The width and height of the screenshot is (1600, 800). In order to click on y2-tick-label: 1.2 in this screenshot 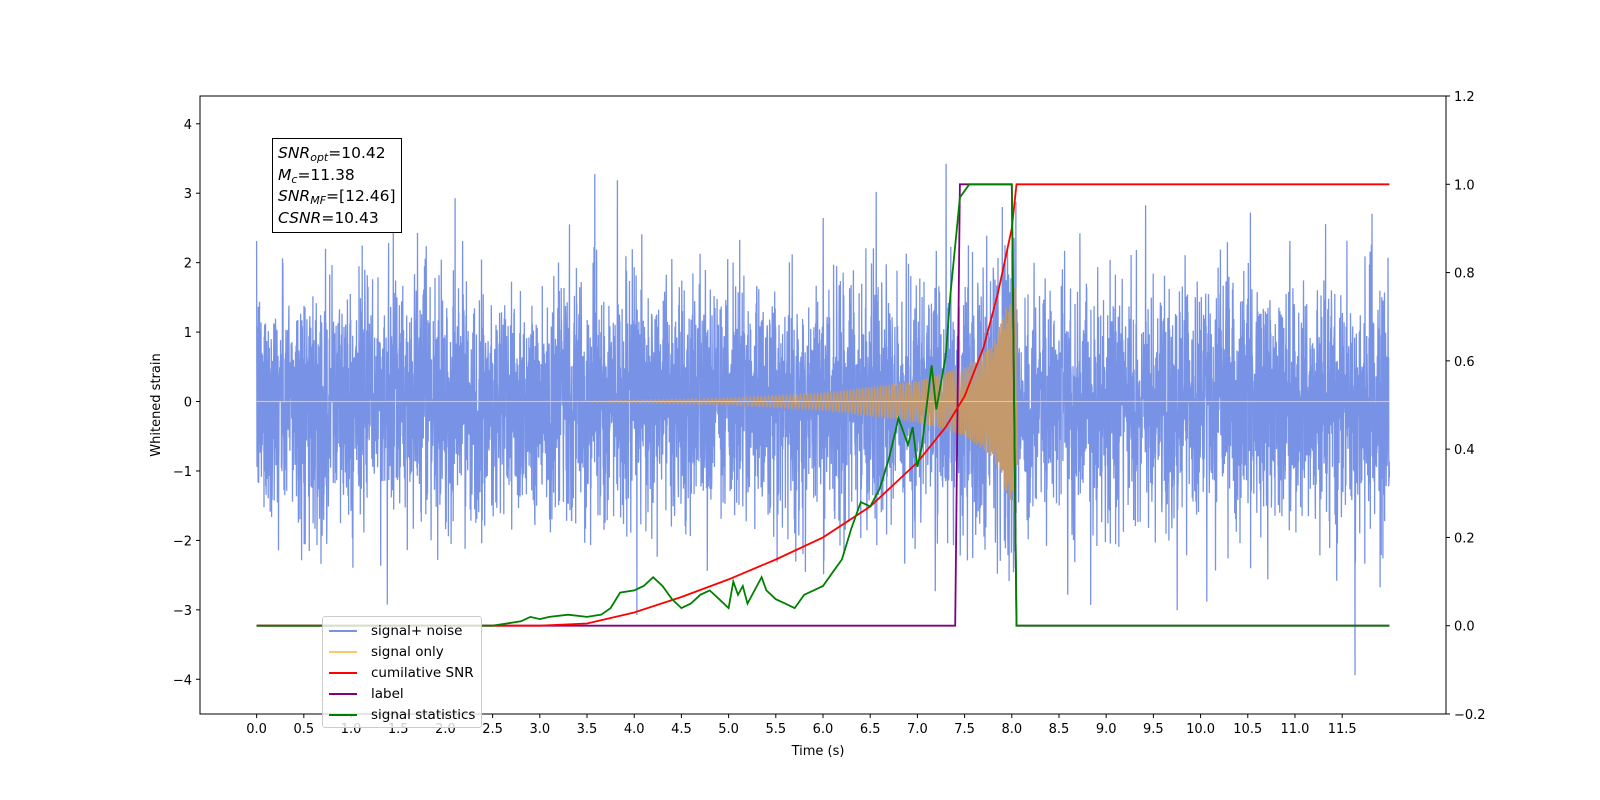, I will do `click(1464, 97)`.